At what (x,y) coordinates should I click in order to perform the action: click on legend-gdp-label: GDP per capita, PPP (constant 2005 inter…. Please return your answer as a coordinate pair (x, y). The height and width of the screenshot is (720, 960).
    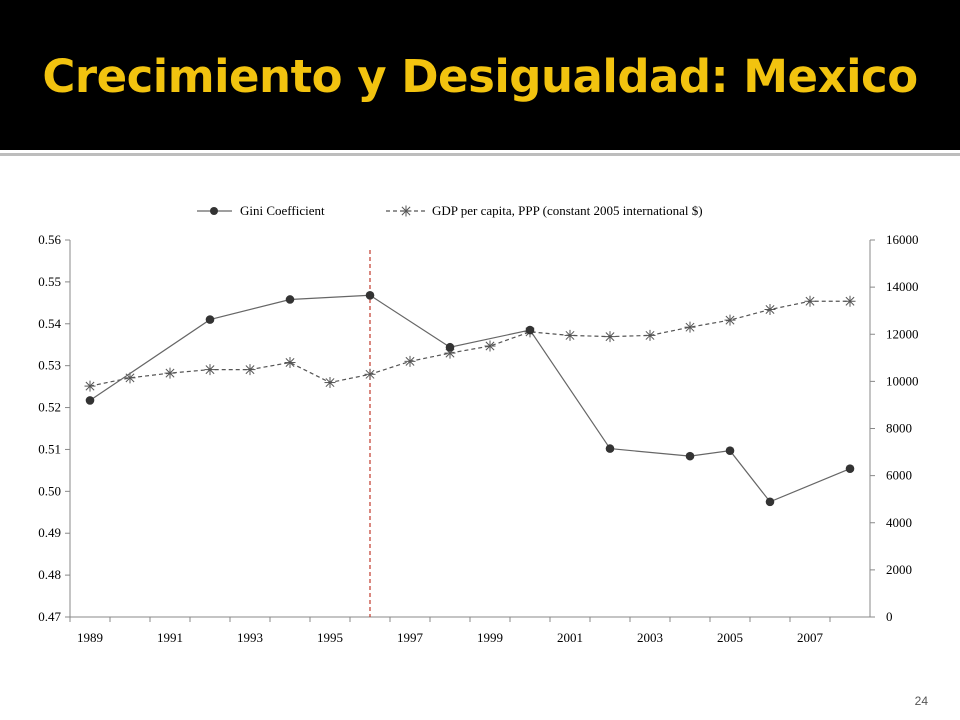
    Looking at the image, I should click on (567, 210).